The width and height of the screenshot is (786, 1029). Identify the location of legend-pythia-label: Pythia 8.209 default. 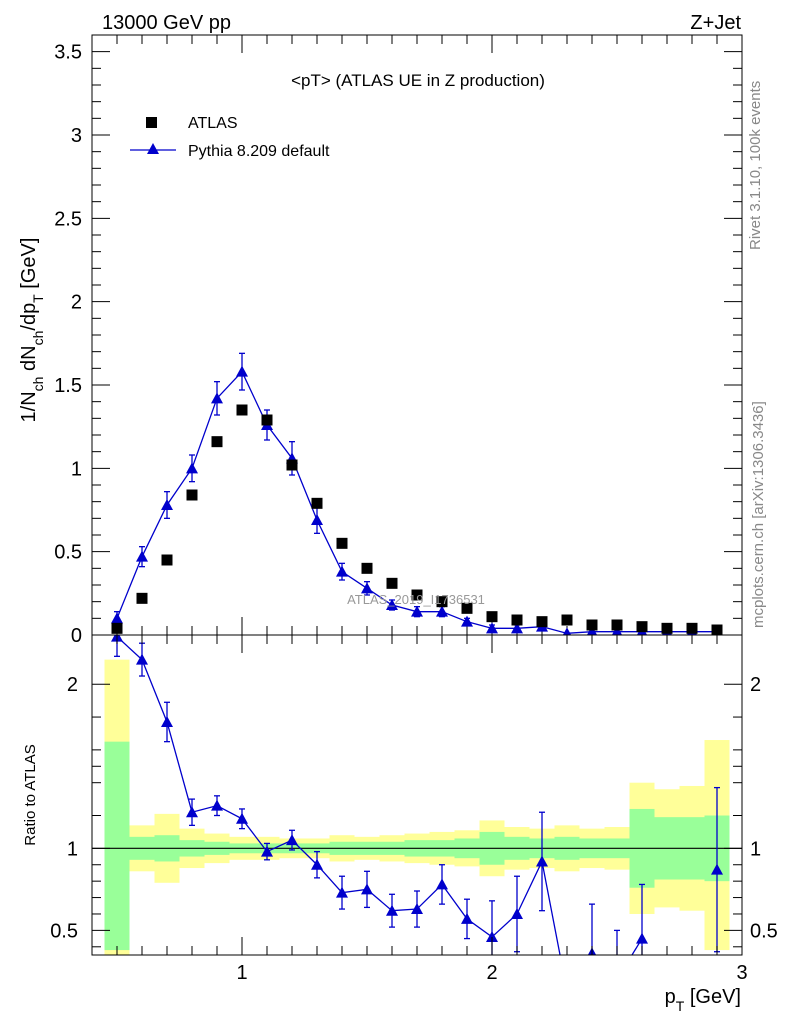
(259, 151).